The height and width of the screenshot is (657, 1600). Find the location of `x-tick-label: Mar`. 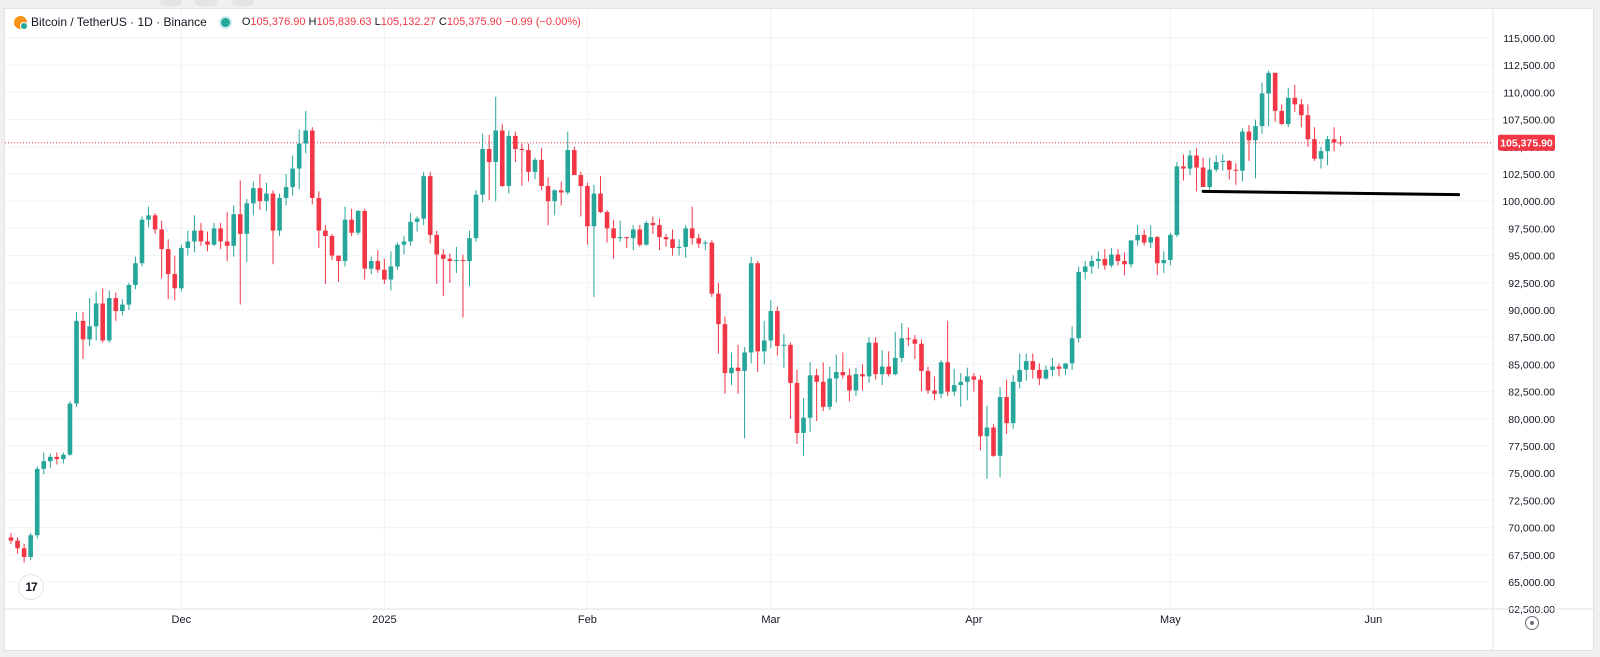

x-tick-label: Mar is located at coordinates (770, 620).